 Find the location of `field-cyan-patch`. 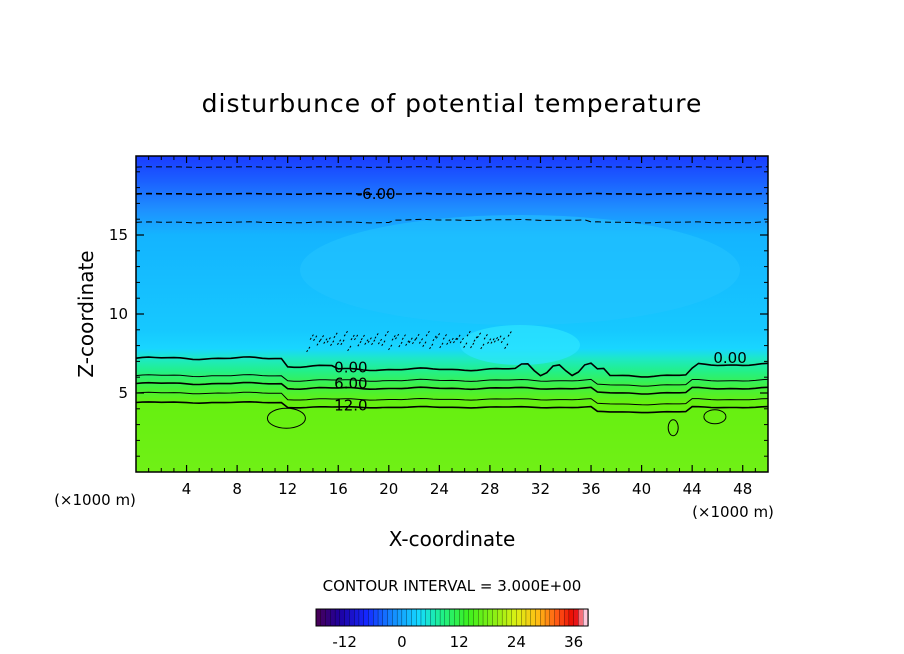

field-cyan-patch is located at coordinates (520, 345).